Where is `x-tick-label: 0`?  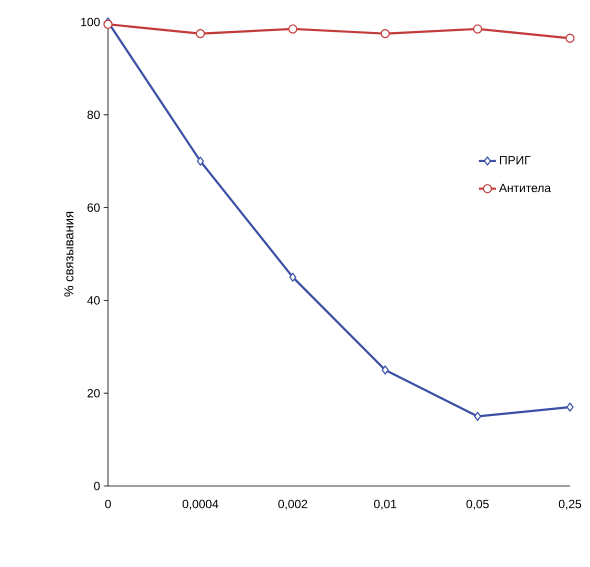 x-tick-label: 0 is located at coordinates (108, 504).